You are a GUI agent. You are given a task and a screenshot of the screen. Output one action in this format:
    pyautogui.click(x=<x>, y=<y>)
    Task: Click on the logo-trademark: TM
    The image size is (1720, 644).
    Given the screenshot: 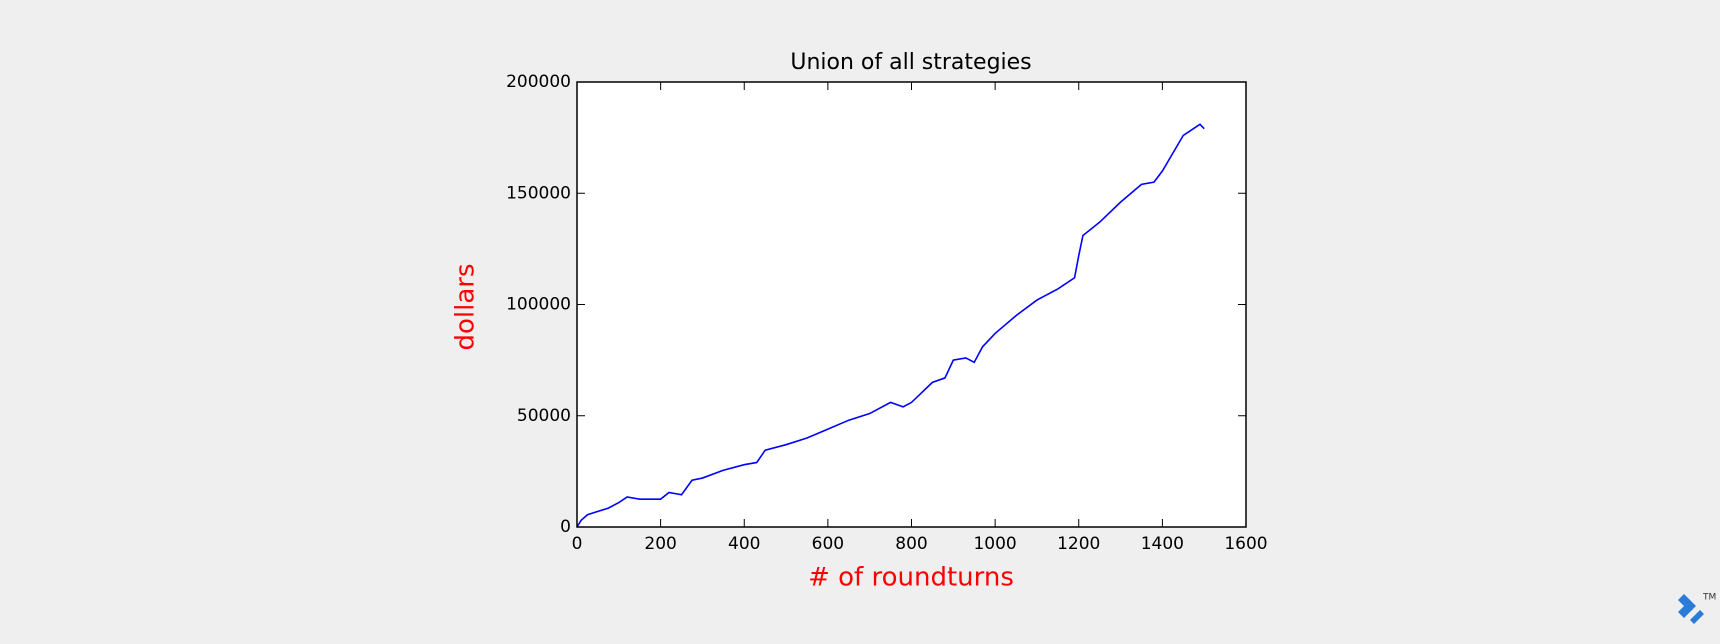 What is the action you would take?
    pyautogui.click(x=1709, y=598)
    